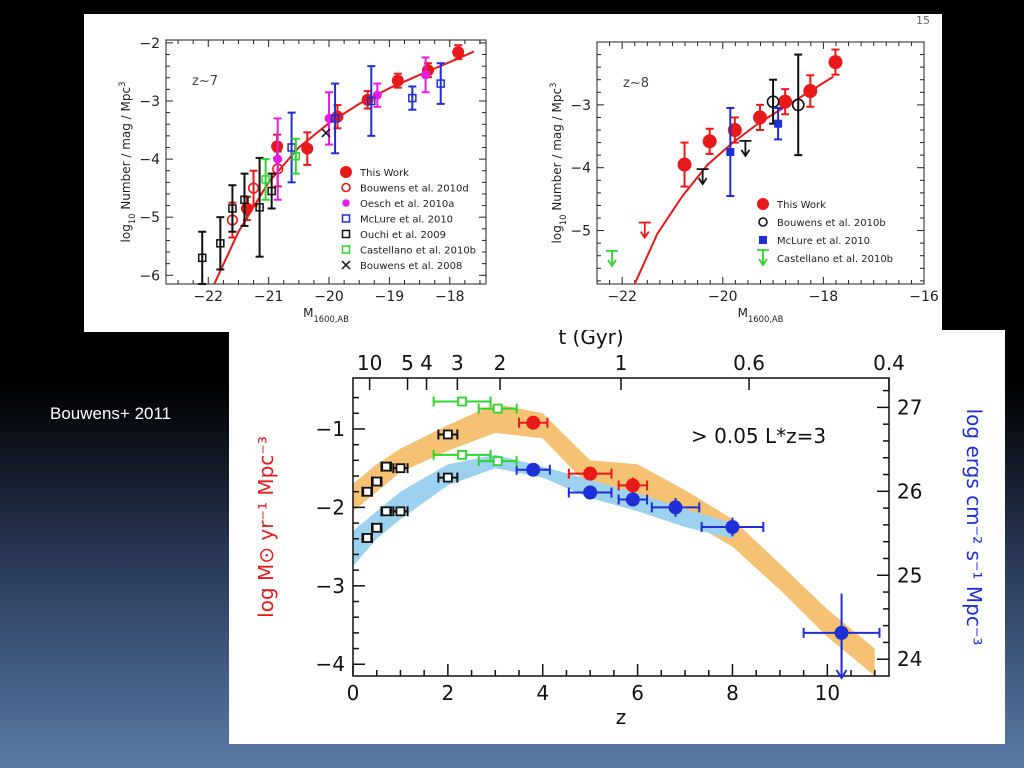 The width and height of the screenshot is (1024, 768). I want to click on right-y-tick-label: 27, so click(909, 407).